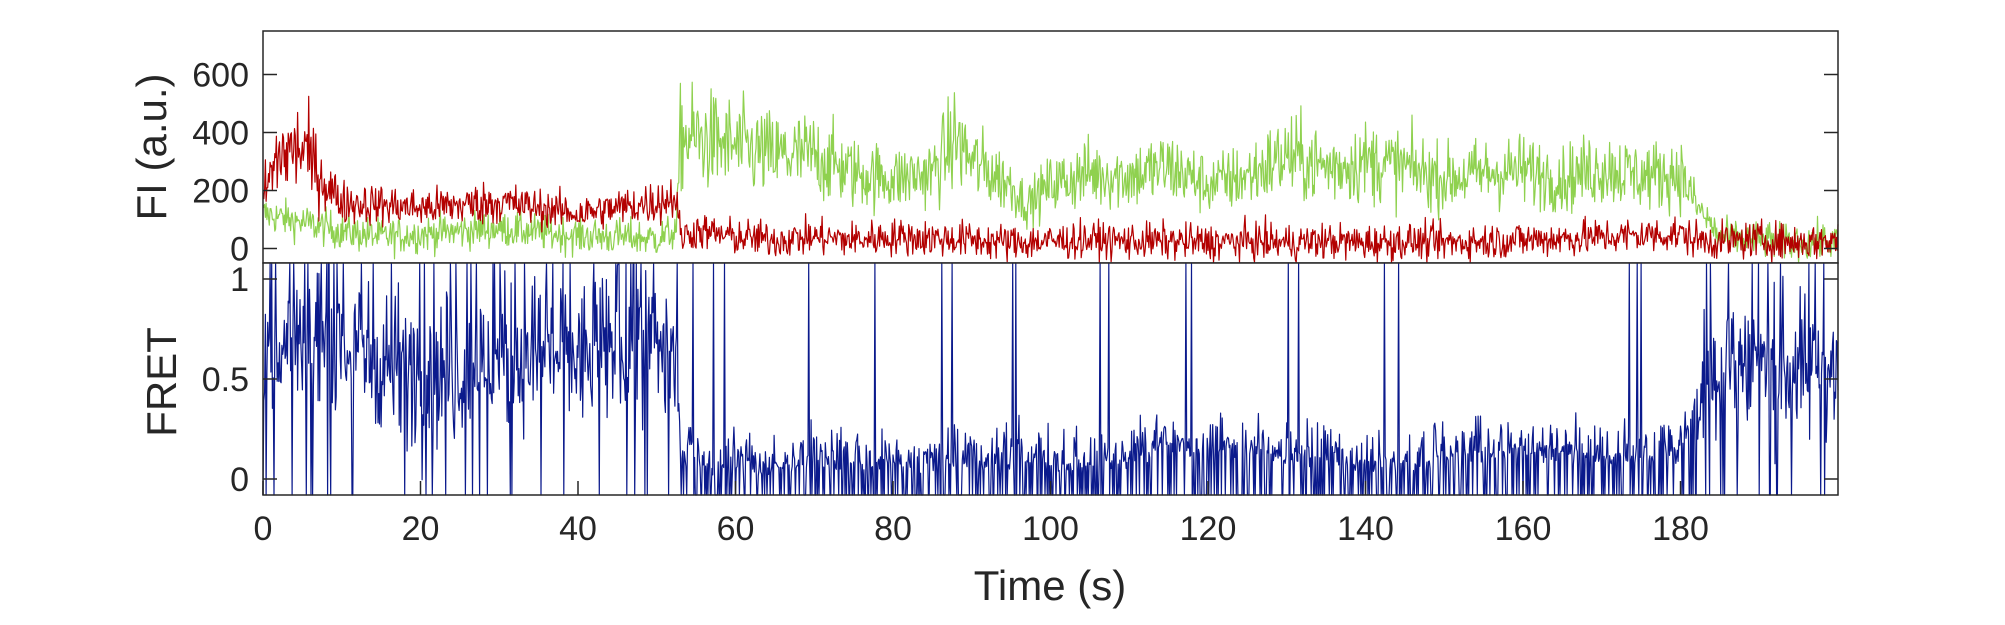 The height and width of the screenshot is (625, 2005). Describe the element at coordinates (736, 529) in the screenshot. I see `x-tick-label: 60` at that location.